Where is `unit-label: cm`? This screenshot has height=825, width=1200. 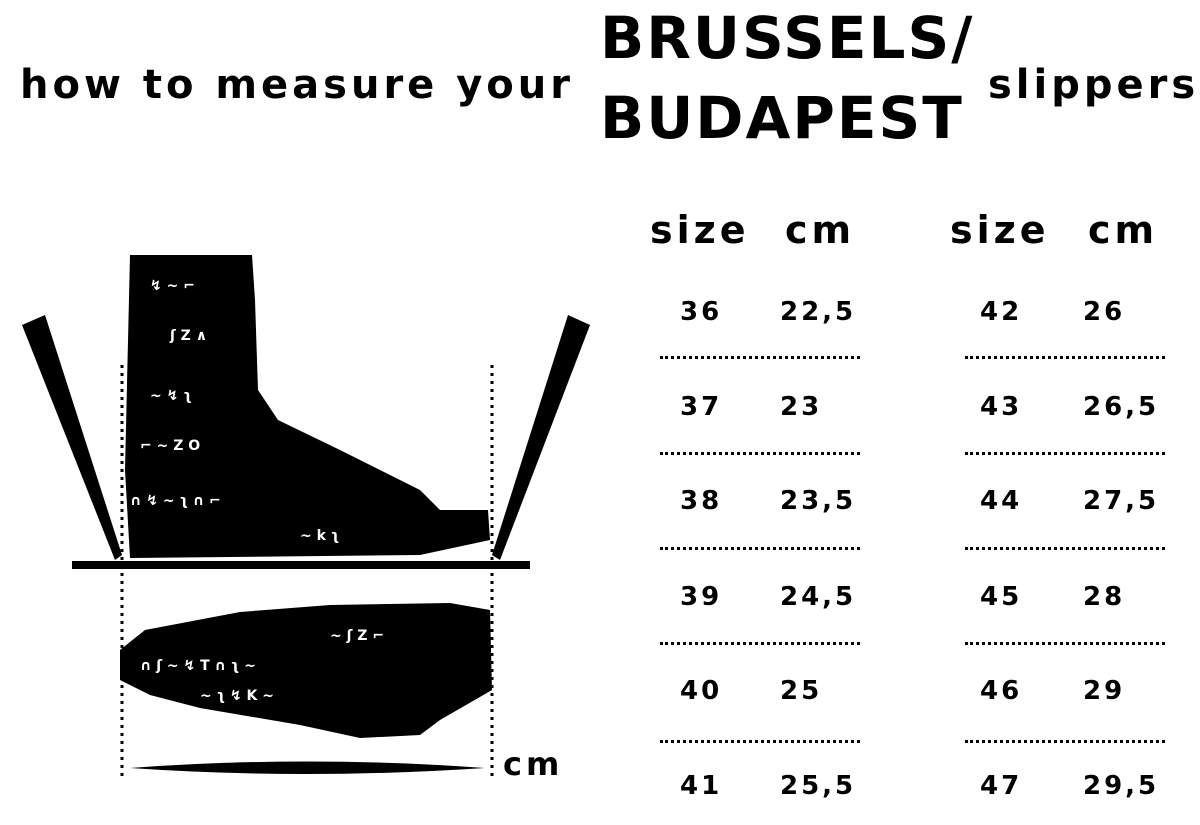
unit-label: cm is located at coordinates (533, 764).